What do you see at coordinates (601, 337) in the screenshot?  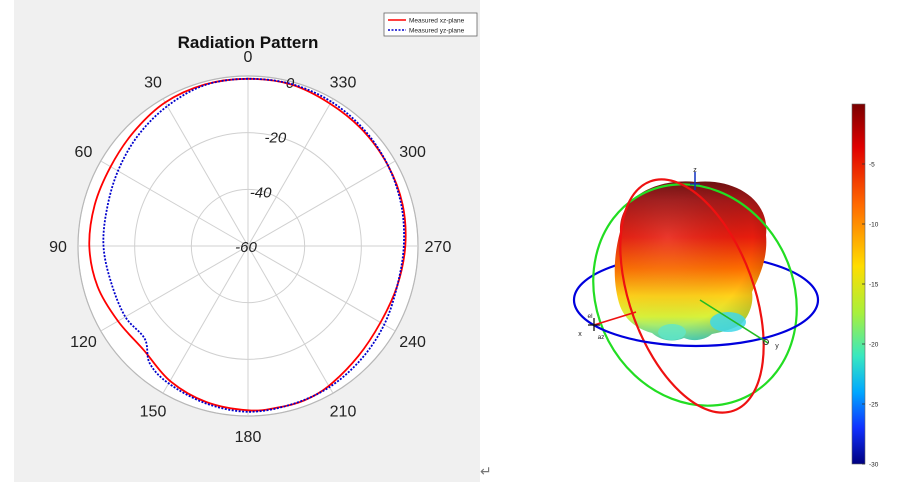 I see `az-label: az` at bounding box center [601, 337].